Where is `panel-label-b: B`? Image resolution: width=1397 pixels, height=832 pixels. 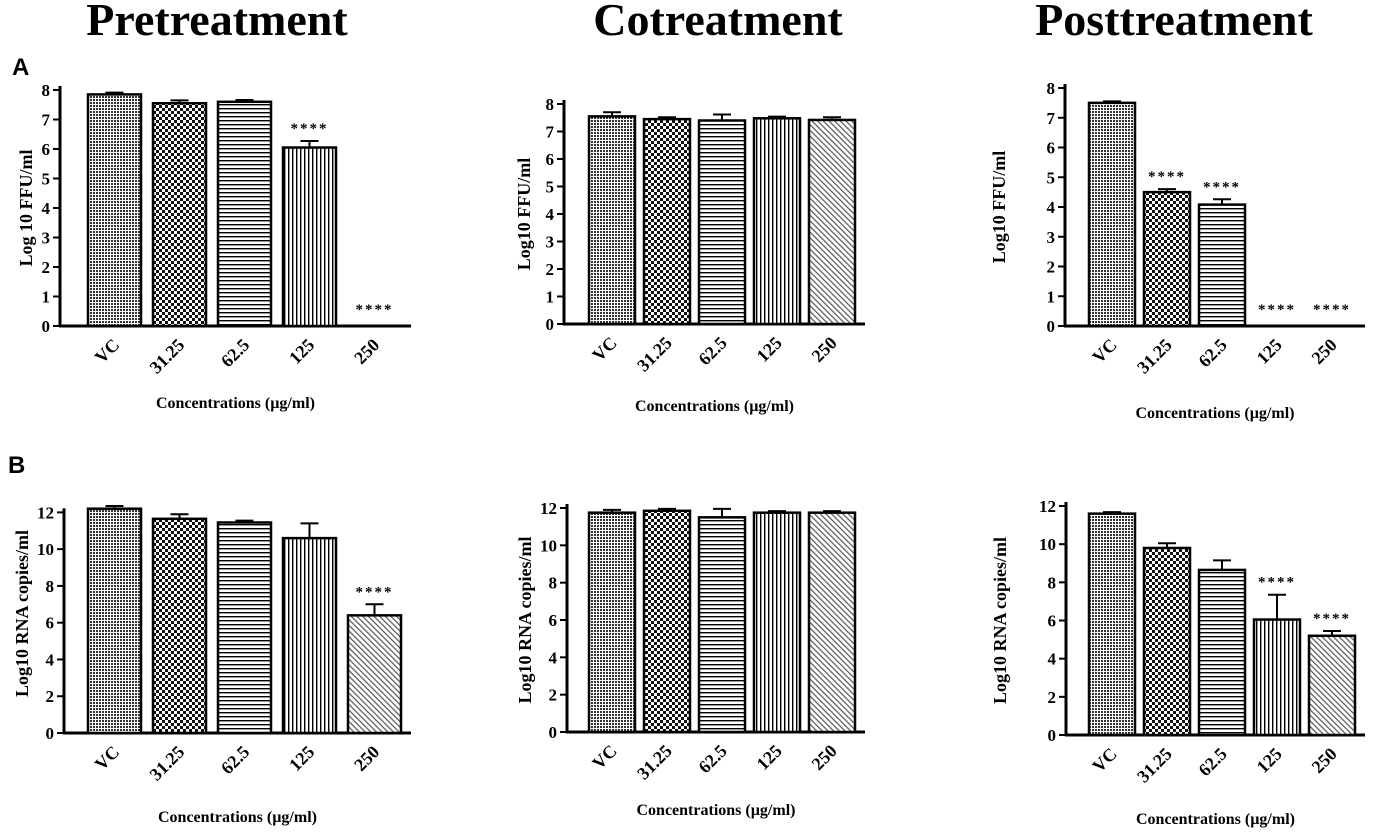
panel-label-b: B is located at coordinates (17, 465).